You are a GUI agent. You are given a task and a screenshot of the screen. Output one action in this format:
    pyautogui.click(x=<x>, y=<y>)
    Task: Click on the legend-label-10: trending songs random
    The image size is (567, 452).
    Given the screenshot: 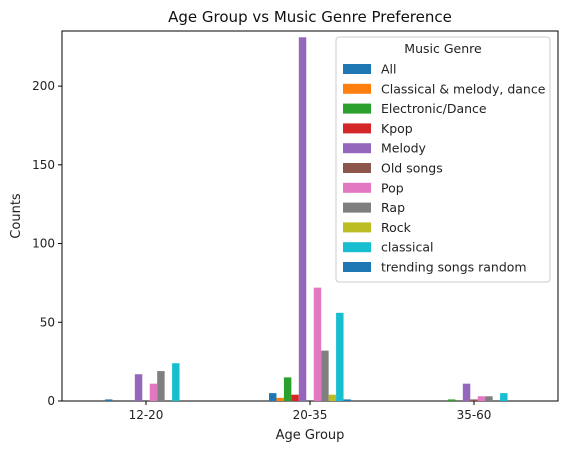 What is the action you would take?
    pyautogui.click(x=454, y=267)
    